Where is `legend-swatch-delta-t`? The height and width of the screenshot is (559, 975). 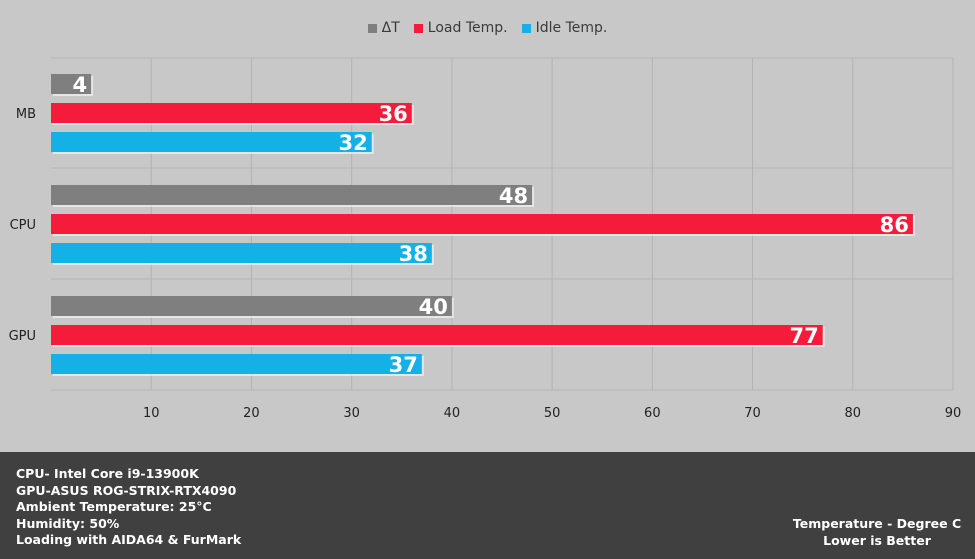
legend-swatch-delta-t is located at coordinates (372, 28).